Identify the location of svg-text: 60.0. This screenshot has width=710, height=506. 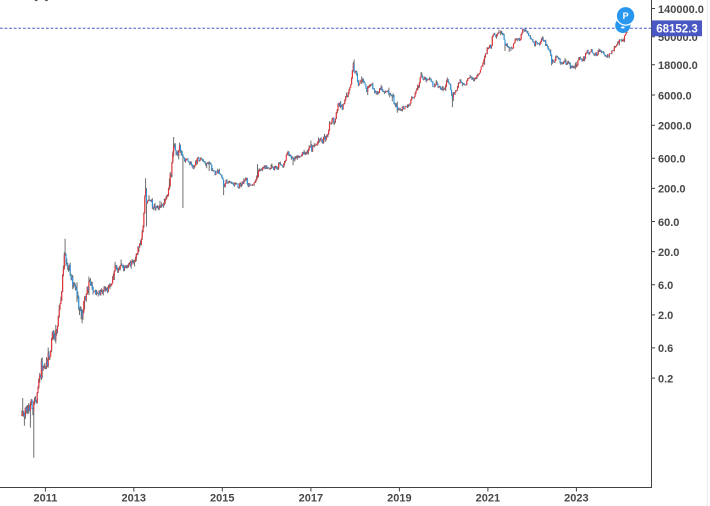
(668, 223).